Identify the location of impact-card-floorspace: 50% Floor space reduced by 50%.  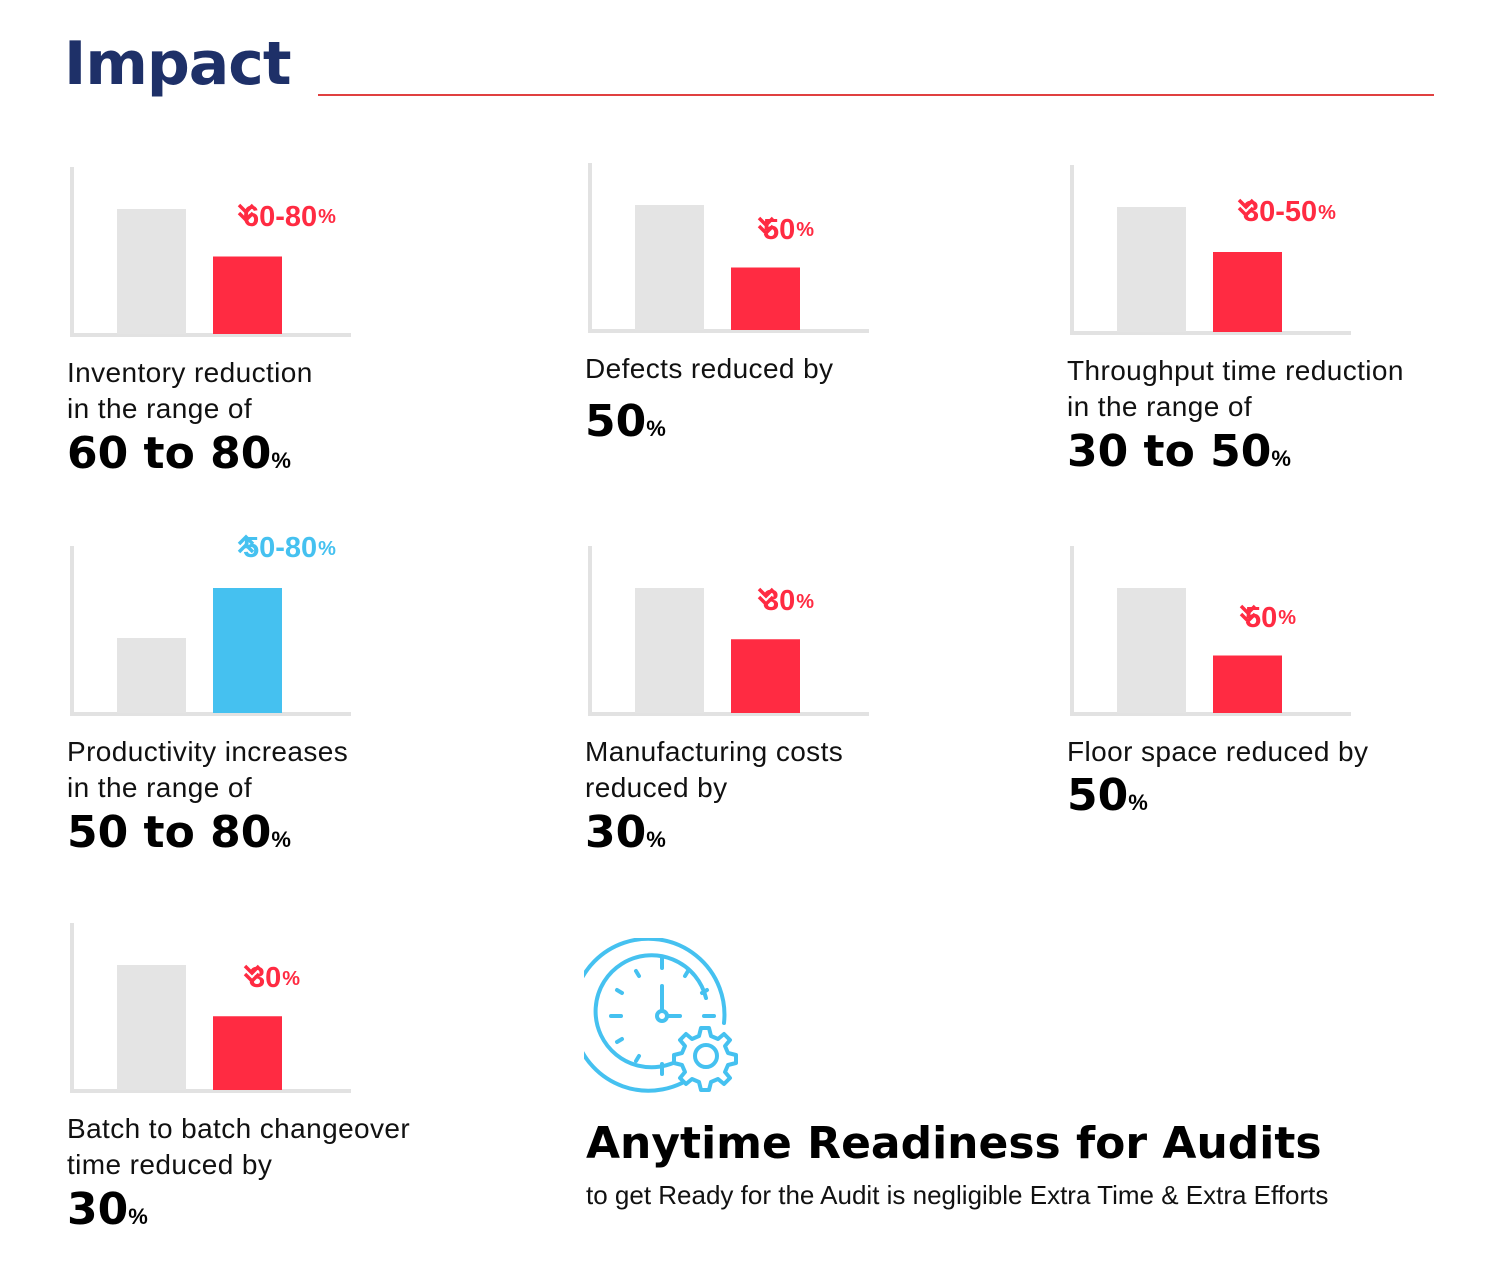
(1277, 711).